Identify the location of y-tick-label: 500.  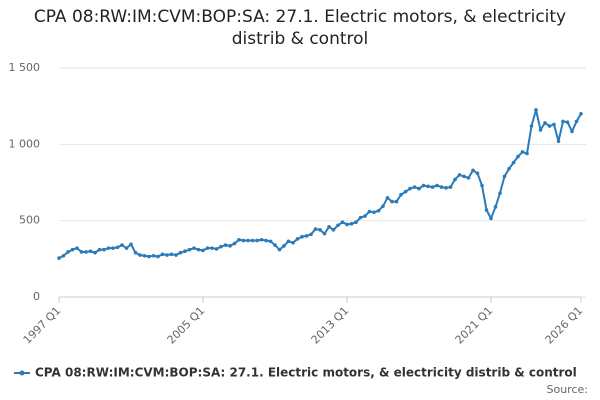
(29, 220).